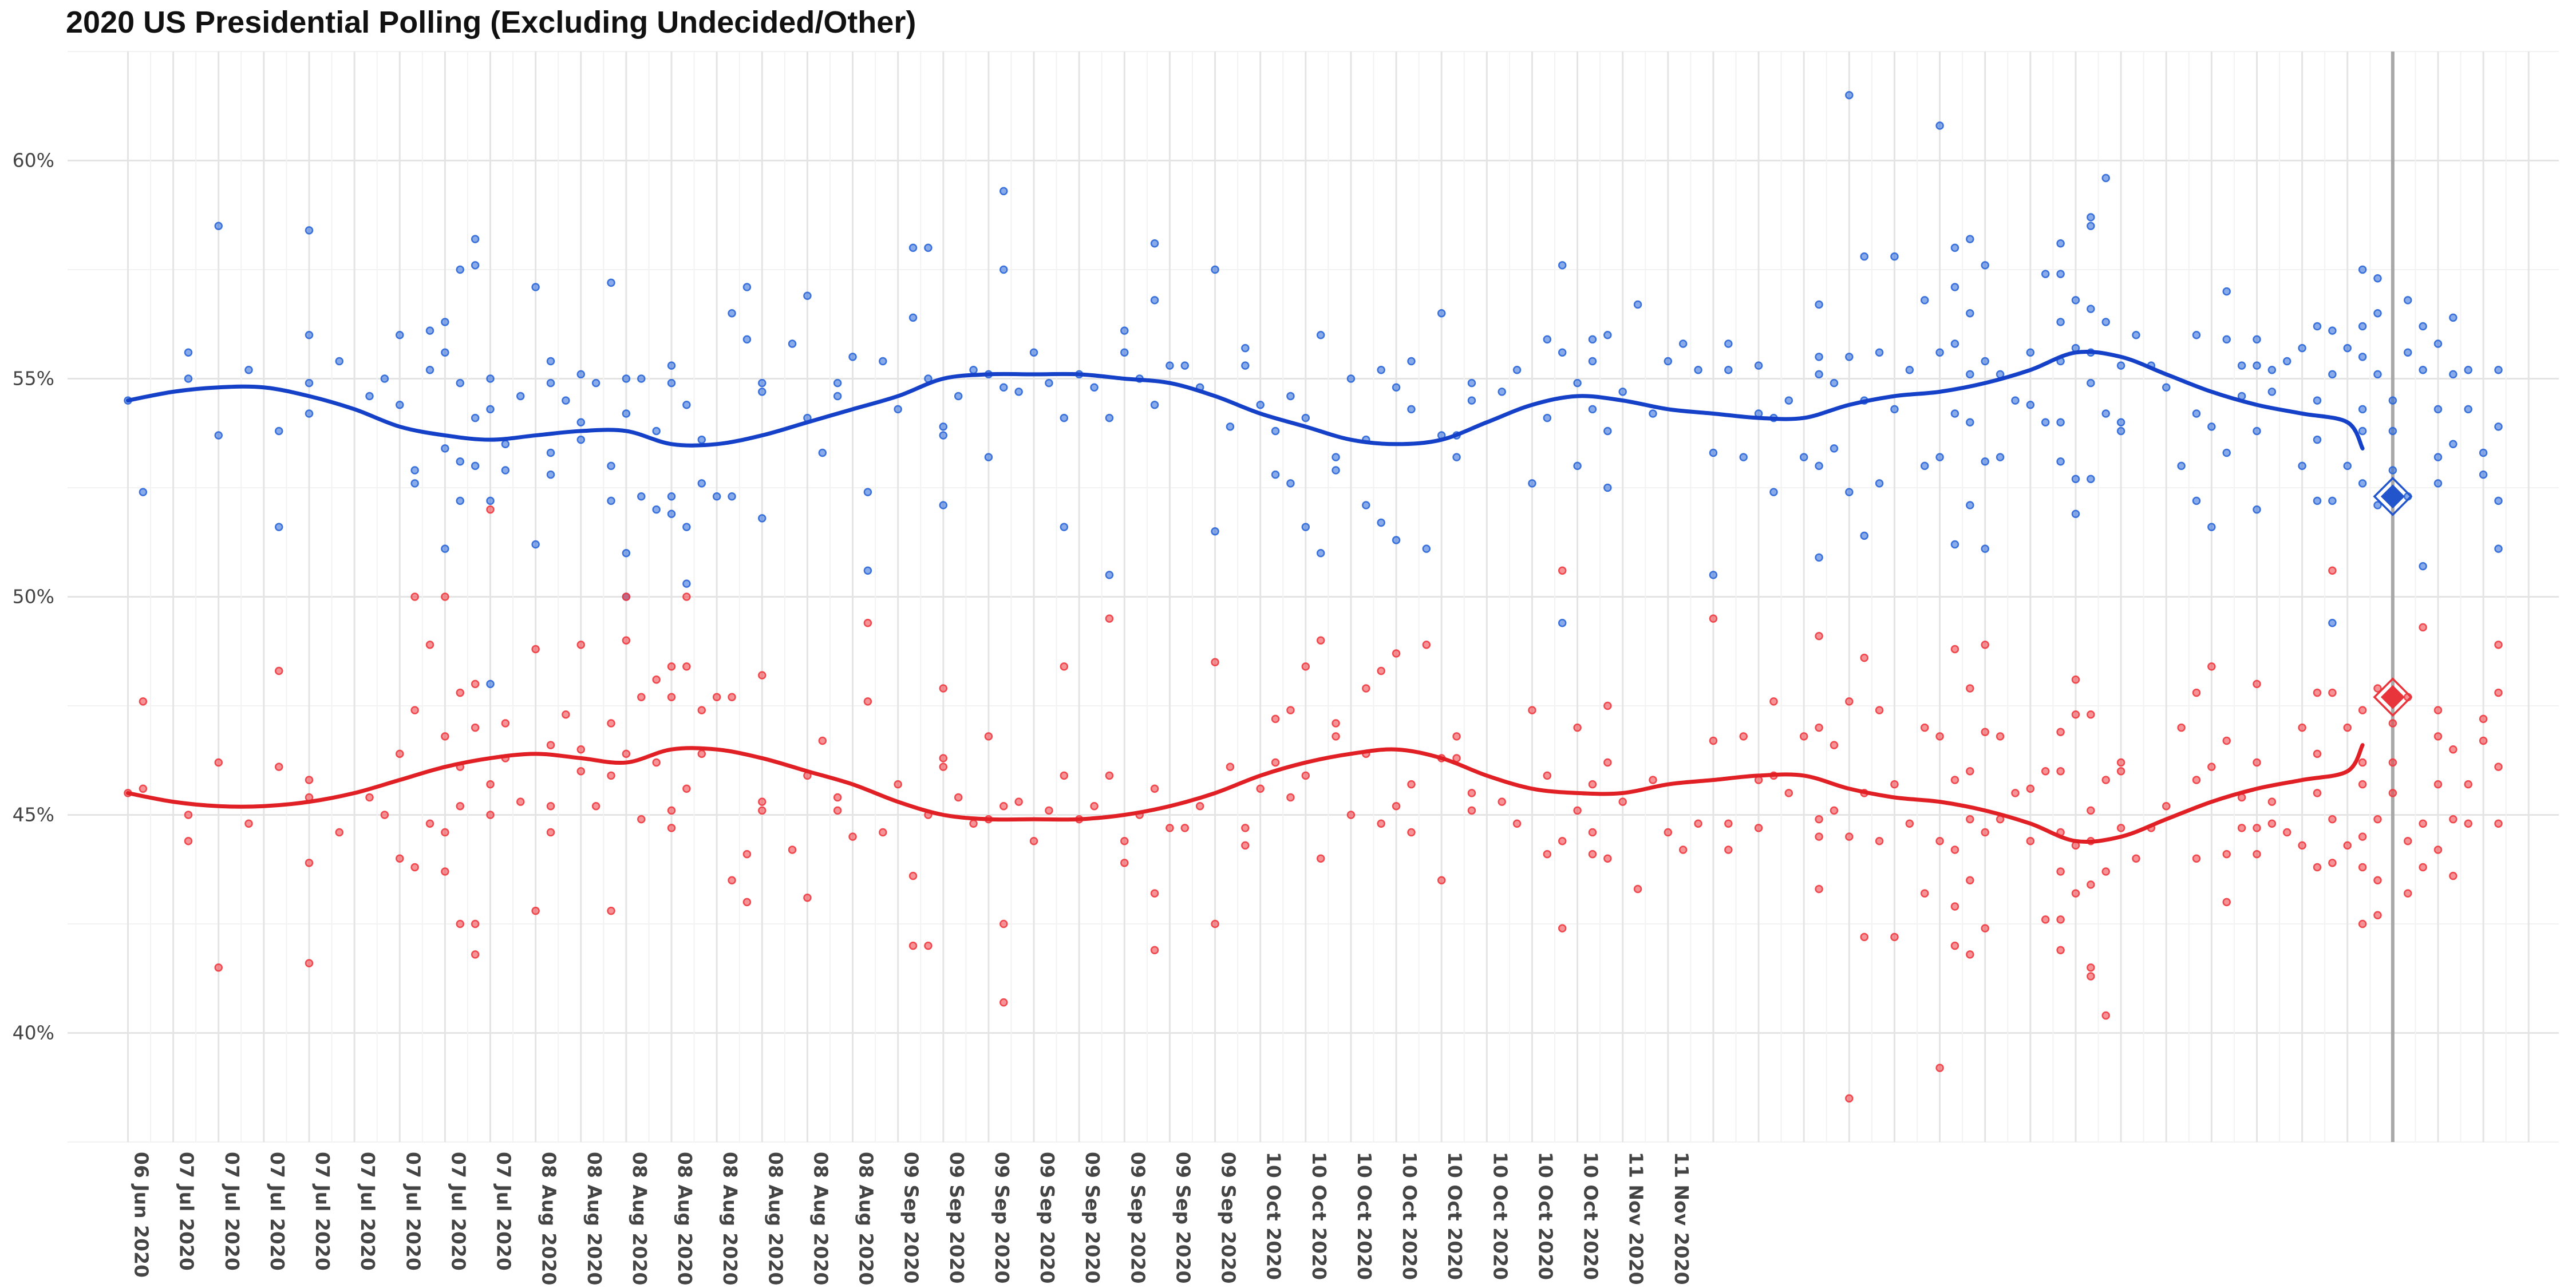  Describe the element at coordinates (322, 1211) in the screenshot. I see `x-tick-label: 07 Jul 2020` at that location.